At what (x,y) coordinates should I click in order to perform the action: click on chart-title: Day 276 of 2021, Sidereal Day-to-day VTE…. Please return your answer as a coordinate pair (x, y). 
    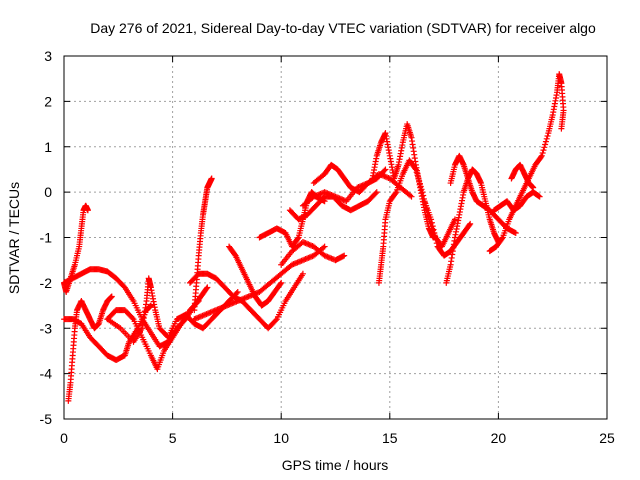
    Looking at the image, I should click on (343, 28).